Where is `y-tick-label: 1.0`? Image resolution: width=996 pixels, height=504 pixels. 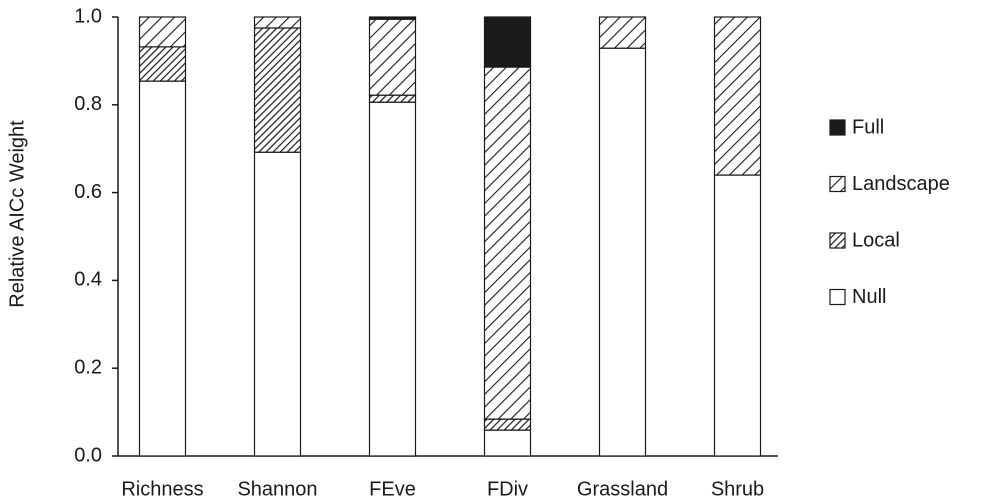 y-tick-label: 1.0 is located at coordinates (88, 16).